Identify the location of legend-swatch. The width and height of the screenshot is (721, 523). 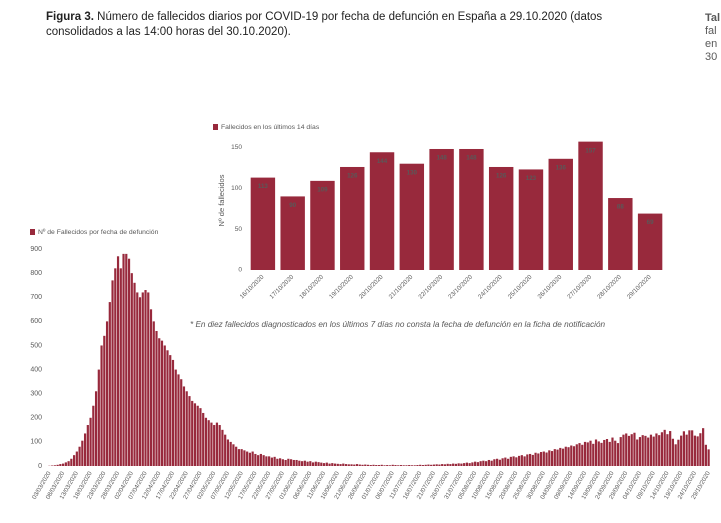
(215, 127).